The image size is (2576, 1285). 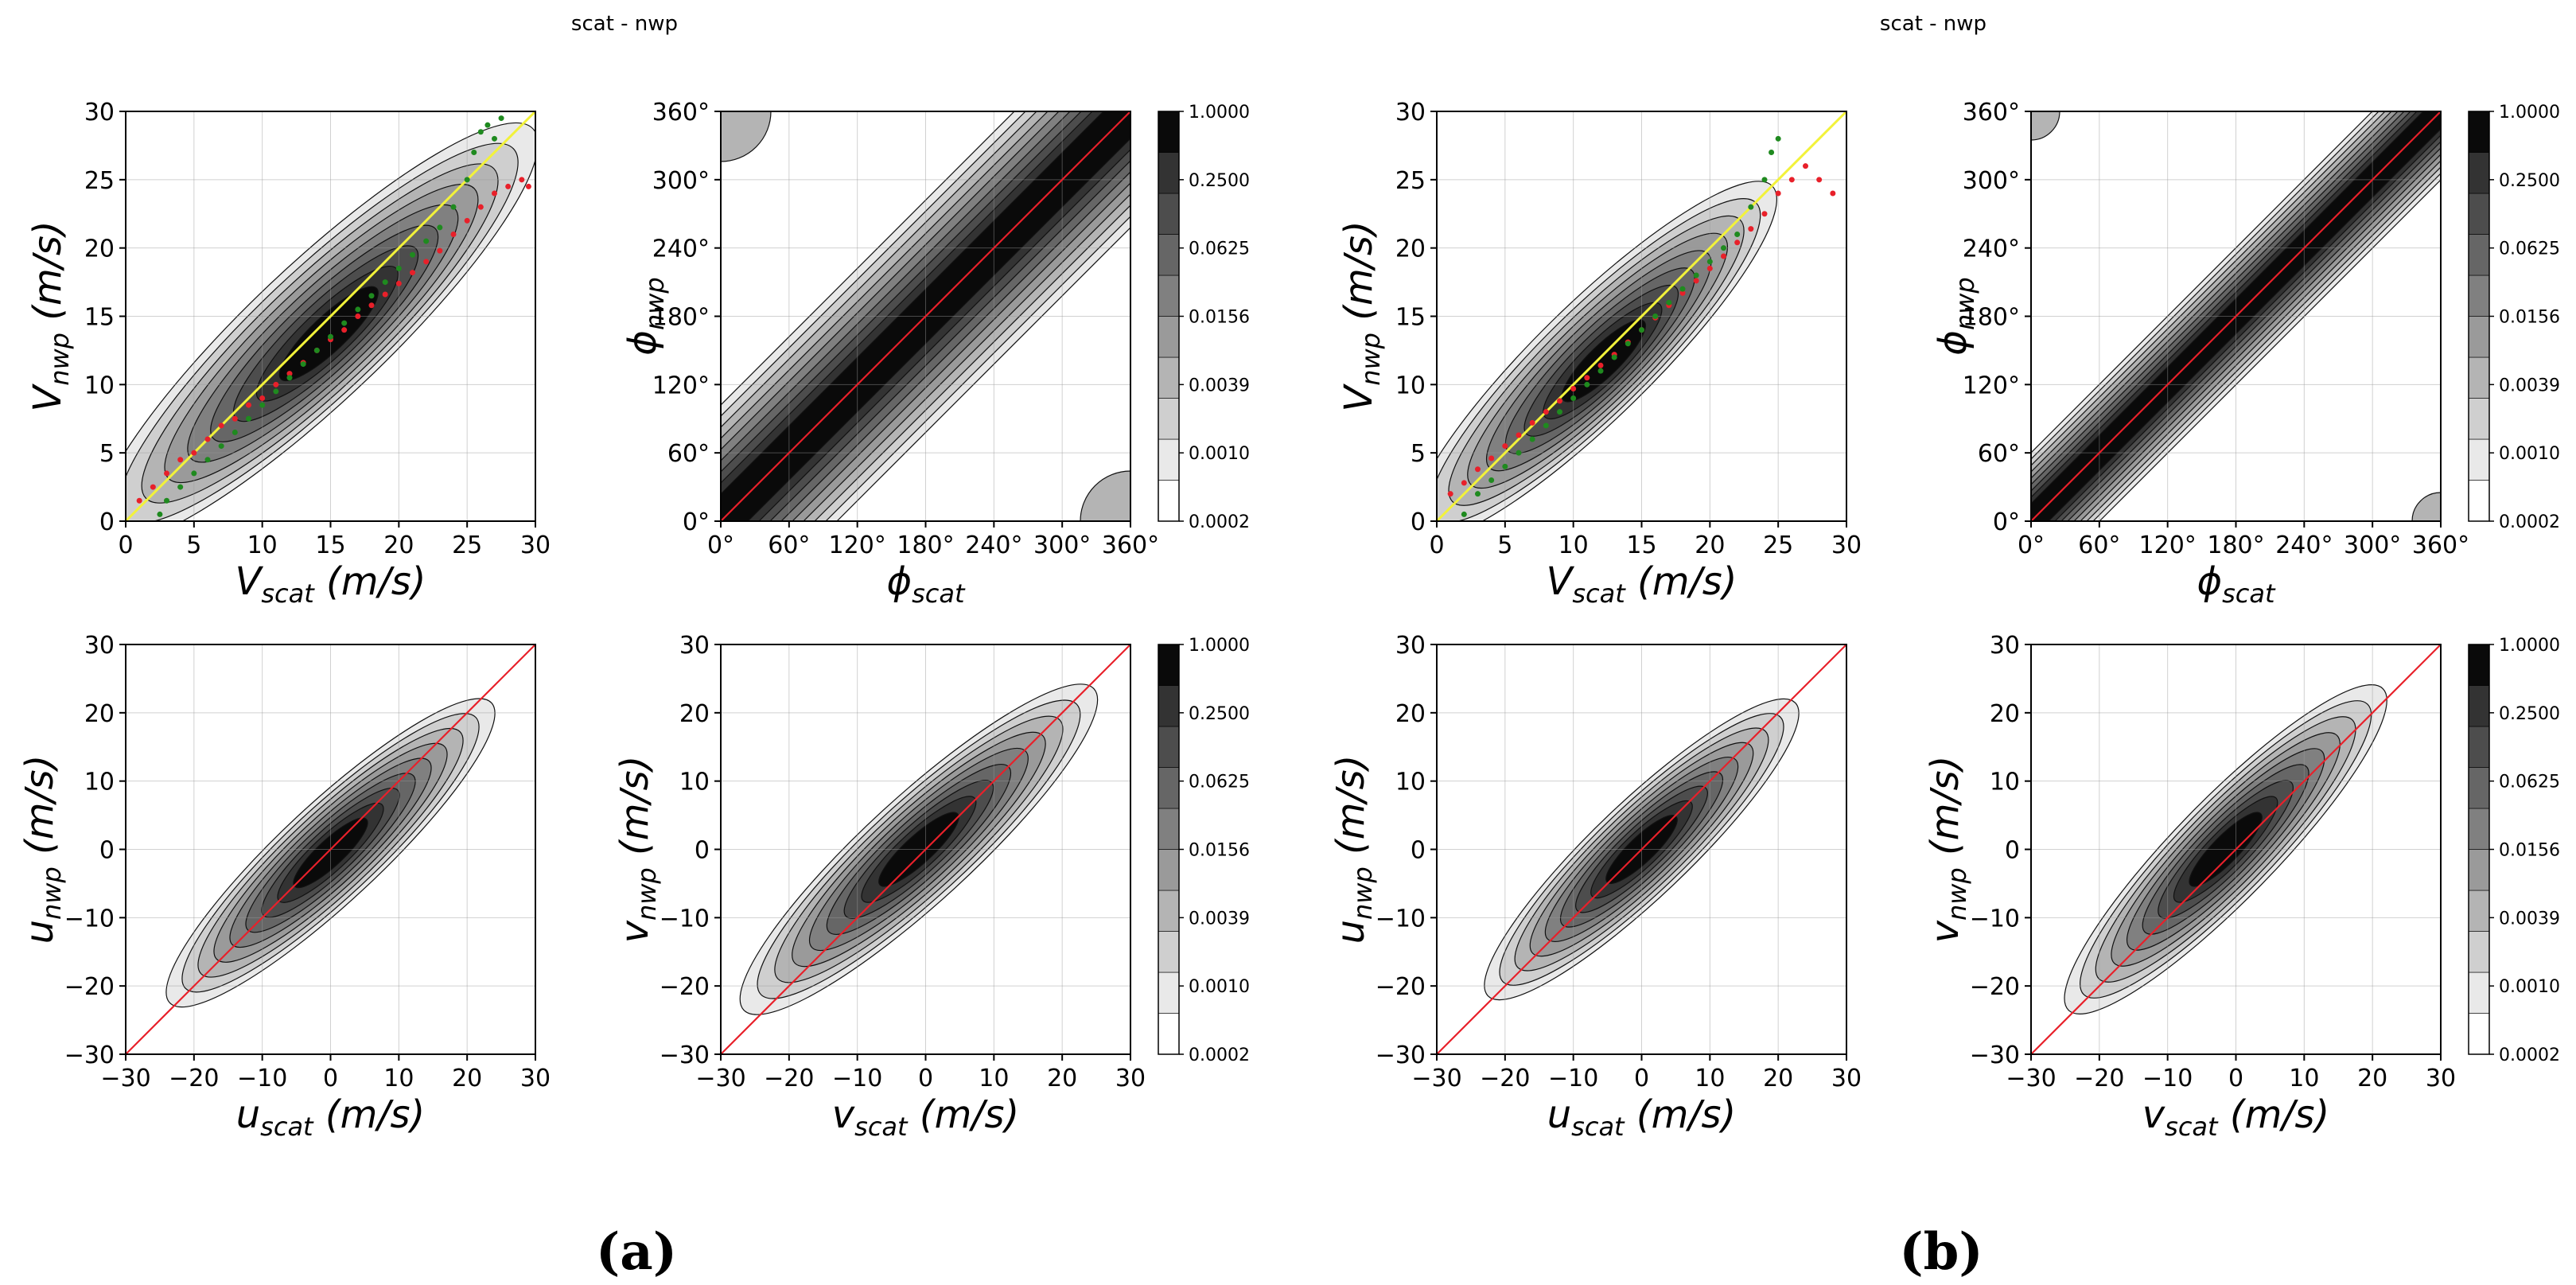 I want to click on x-axis-label: uscat (m/s), so click(x=1642, y=1117).